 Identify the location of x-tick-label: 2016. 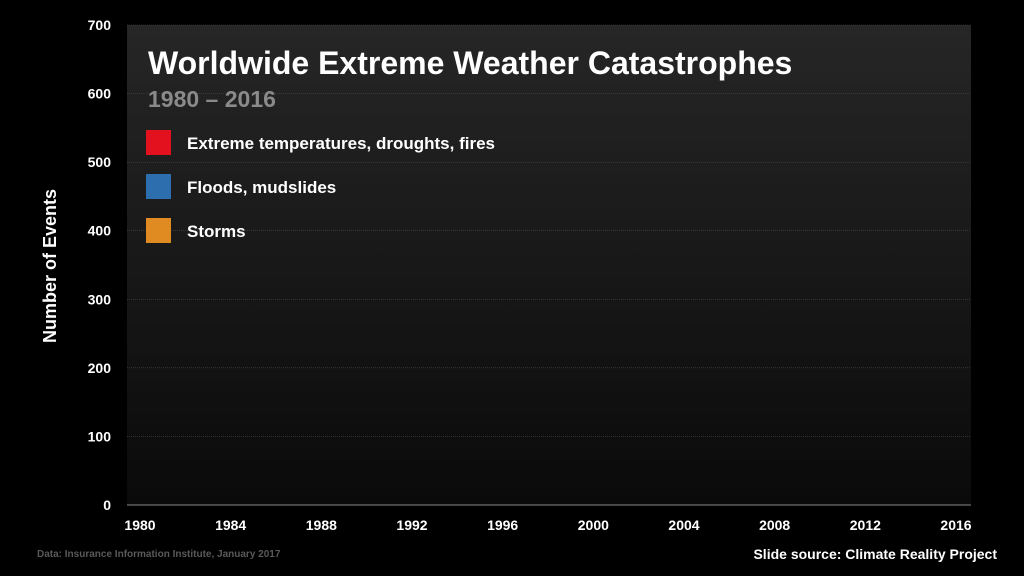
(955, 525).